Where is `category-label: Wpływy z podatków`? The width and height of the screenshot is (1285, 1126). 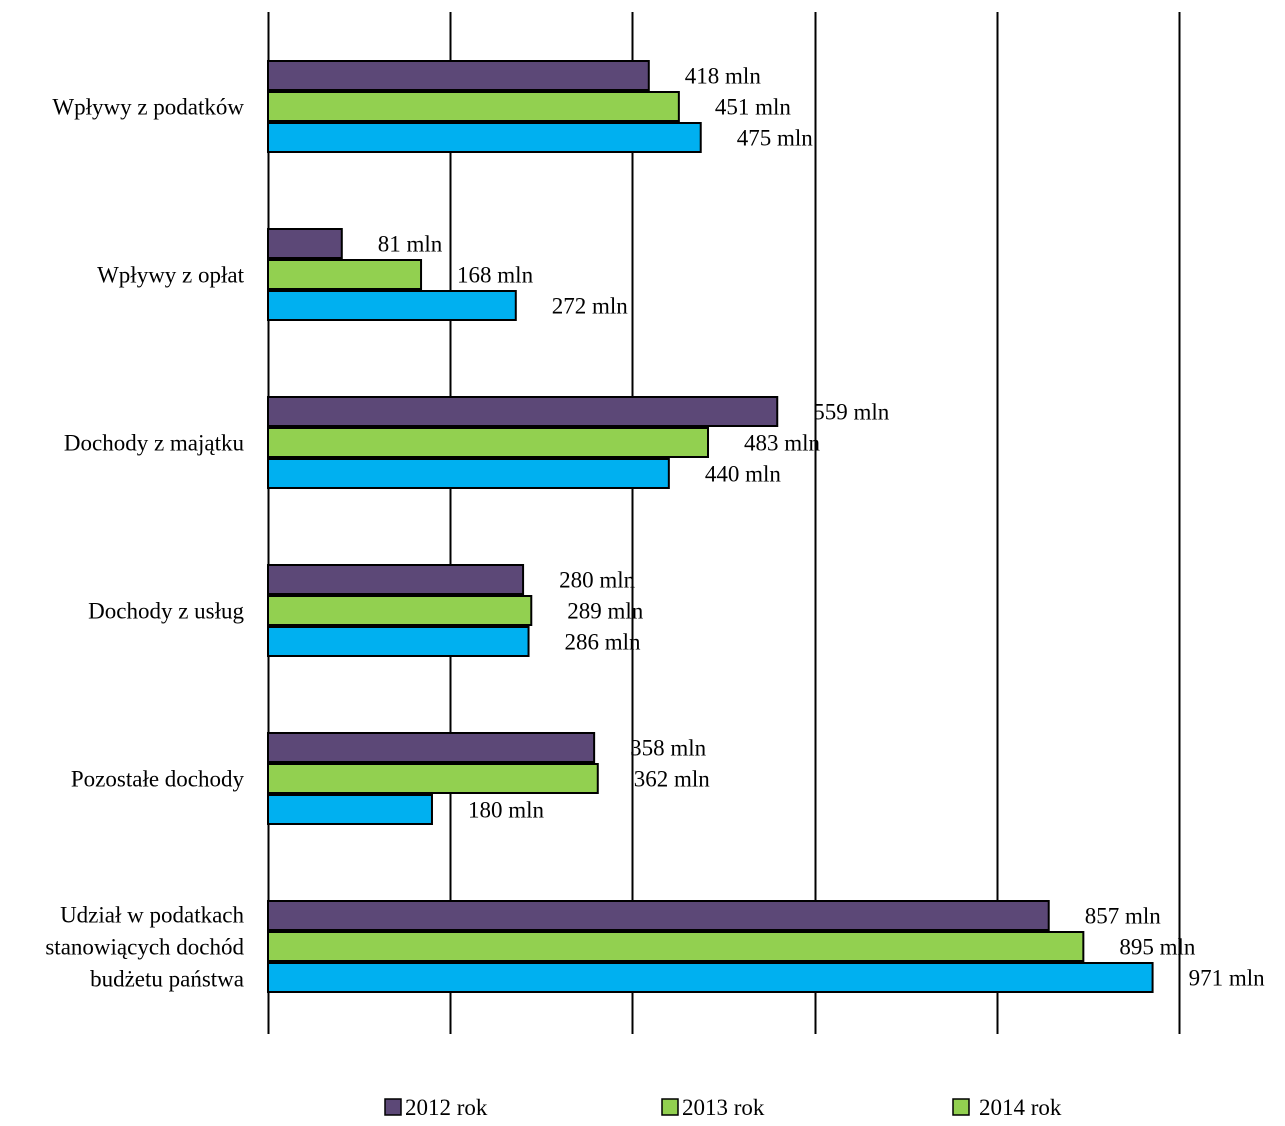 category-label: Wpływy z podatków is located at coordinates (148, 107).